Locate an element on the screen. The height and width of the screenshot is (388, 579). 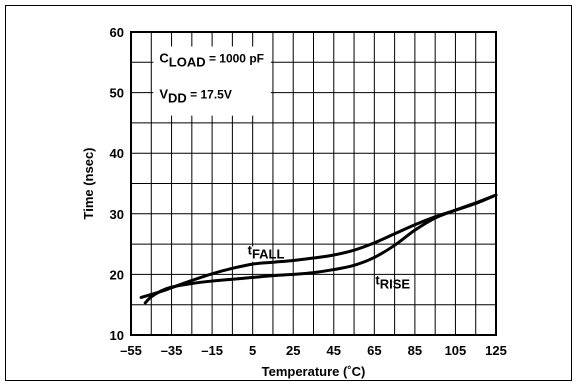
y-tick-label: 30 is located at coordinates (117, 214).